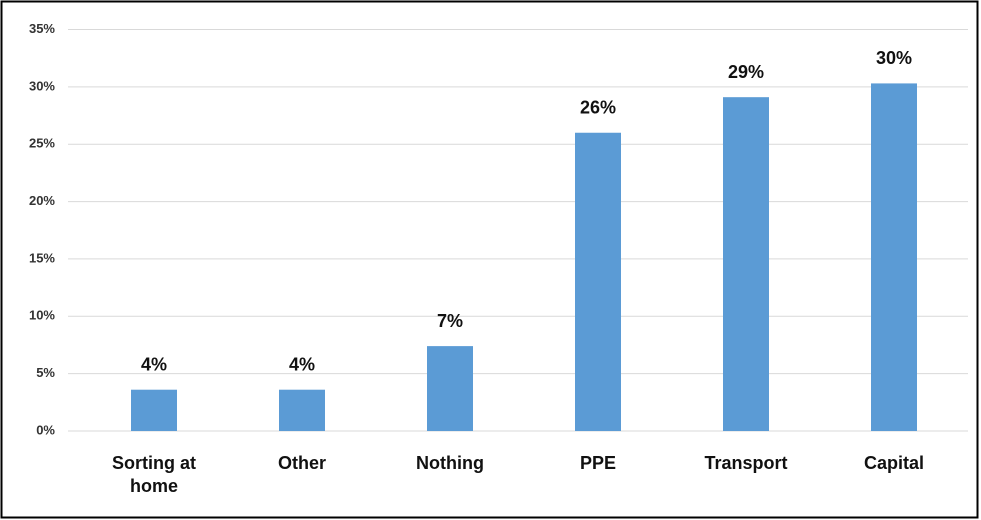  What do you see at coordinates (450, 321) in the screenshot?
I see `data-label: 7%` at bounding box center [450, 321].